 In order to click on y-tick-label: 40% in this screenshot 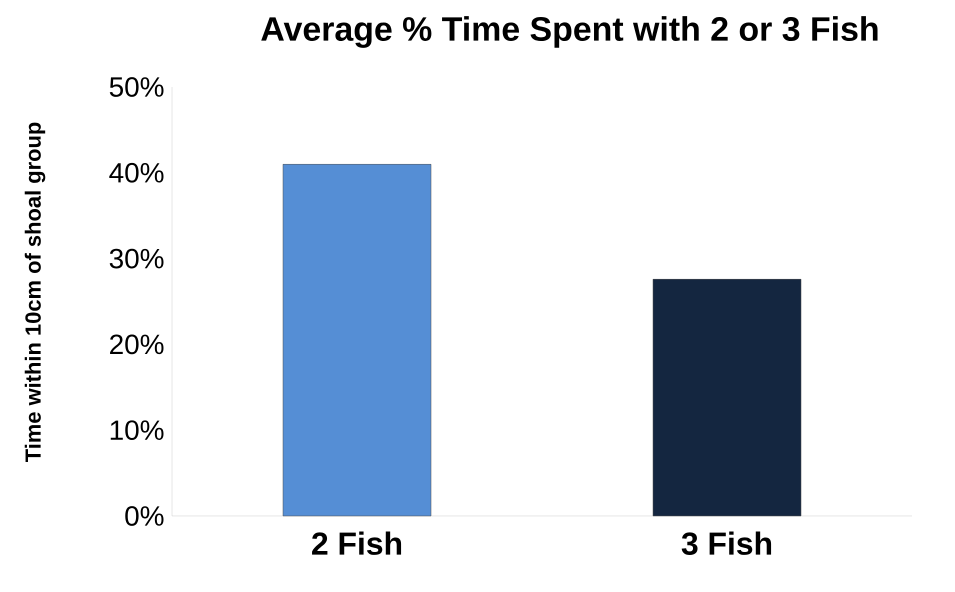, I will do `click(136, 172)`.